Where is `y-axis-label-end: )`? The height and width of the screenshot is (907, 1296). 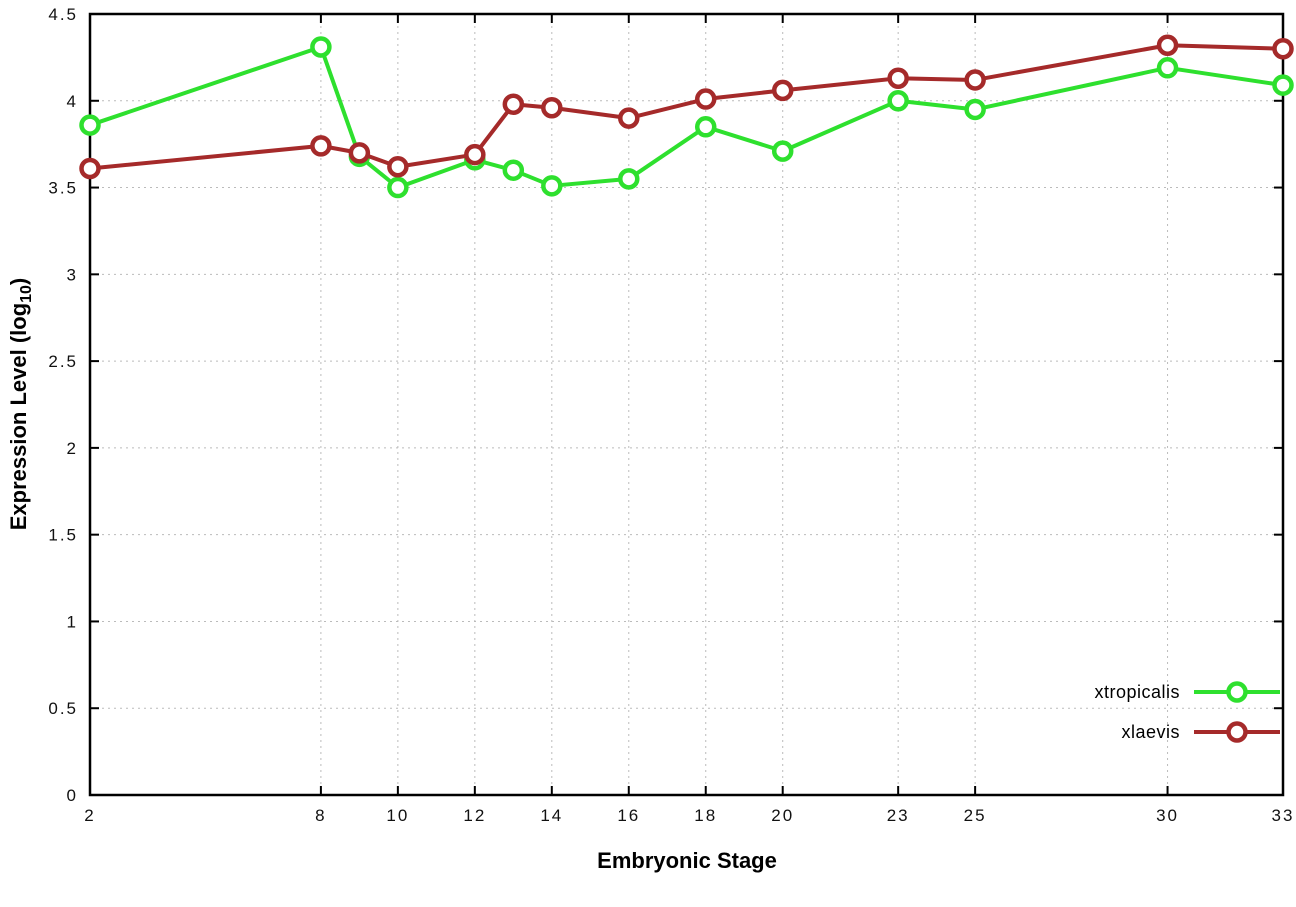 y-axis-label-end: ) is located at coordinates (18, 281).